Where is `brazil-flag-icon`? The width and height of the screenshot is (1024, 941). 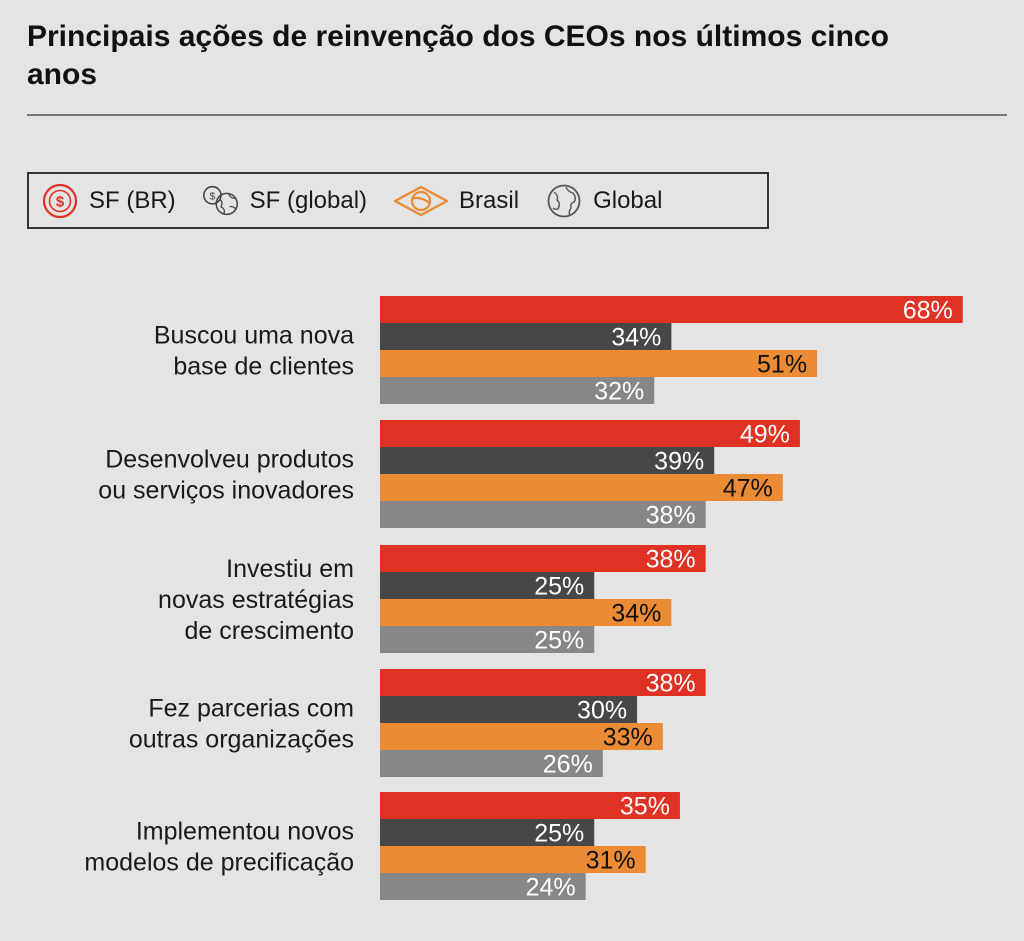
brazil-flag-icon is located at coordinates (421, 201).